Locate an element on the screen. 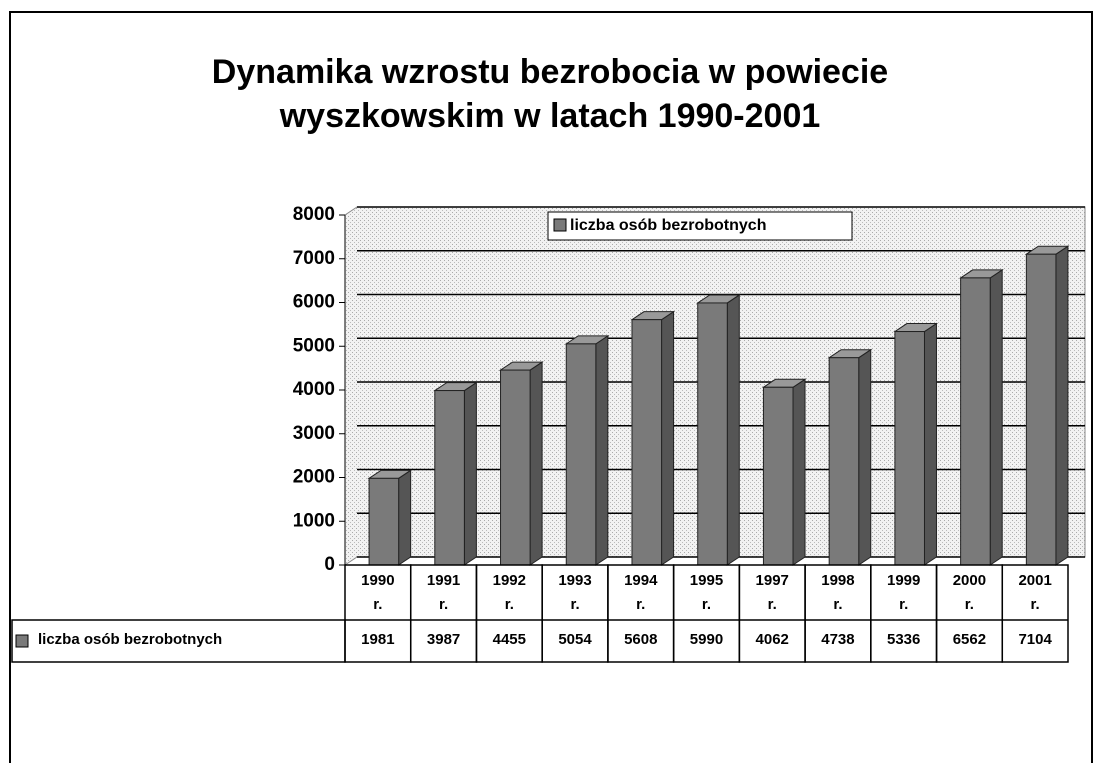  x-tick-label: 1992 r. is located at coordinates (509, 592).